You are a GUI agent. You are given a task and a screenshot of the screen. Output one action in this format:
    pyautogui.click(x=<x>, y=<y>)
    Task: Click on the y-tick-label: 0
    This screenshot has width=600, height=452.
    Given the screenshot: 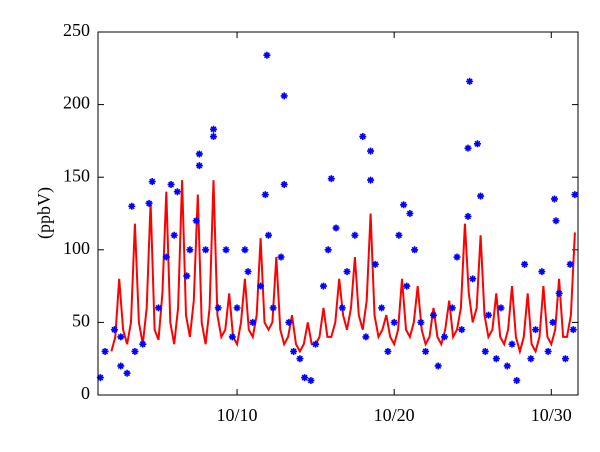 What is the action you would take?
    pyautogui.click(x=85, y=393)
    